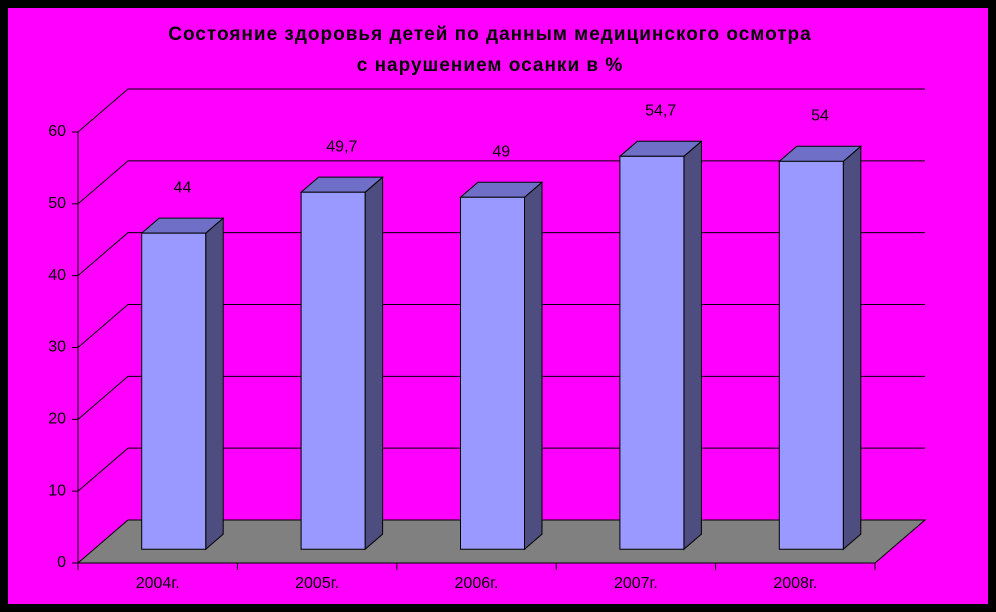 The height and width of the screenshot is (612, 996). Describe the element at coordinates (158, 583) in the screenshot. I see `x-tick-label: 2004г.` at that location.